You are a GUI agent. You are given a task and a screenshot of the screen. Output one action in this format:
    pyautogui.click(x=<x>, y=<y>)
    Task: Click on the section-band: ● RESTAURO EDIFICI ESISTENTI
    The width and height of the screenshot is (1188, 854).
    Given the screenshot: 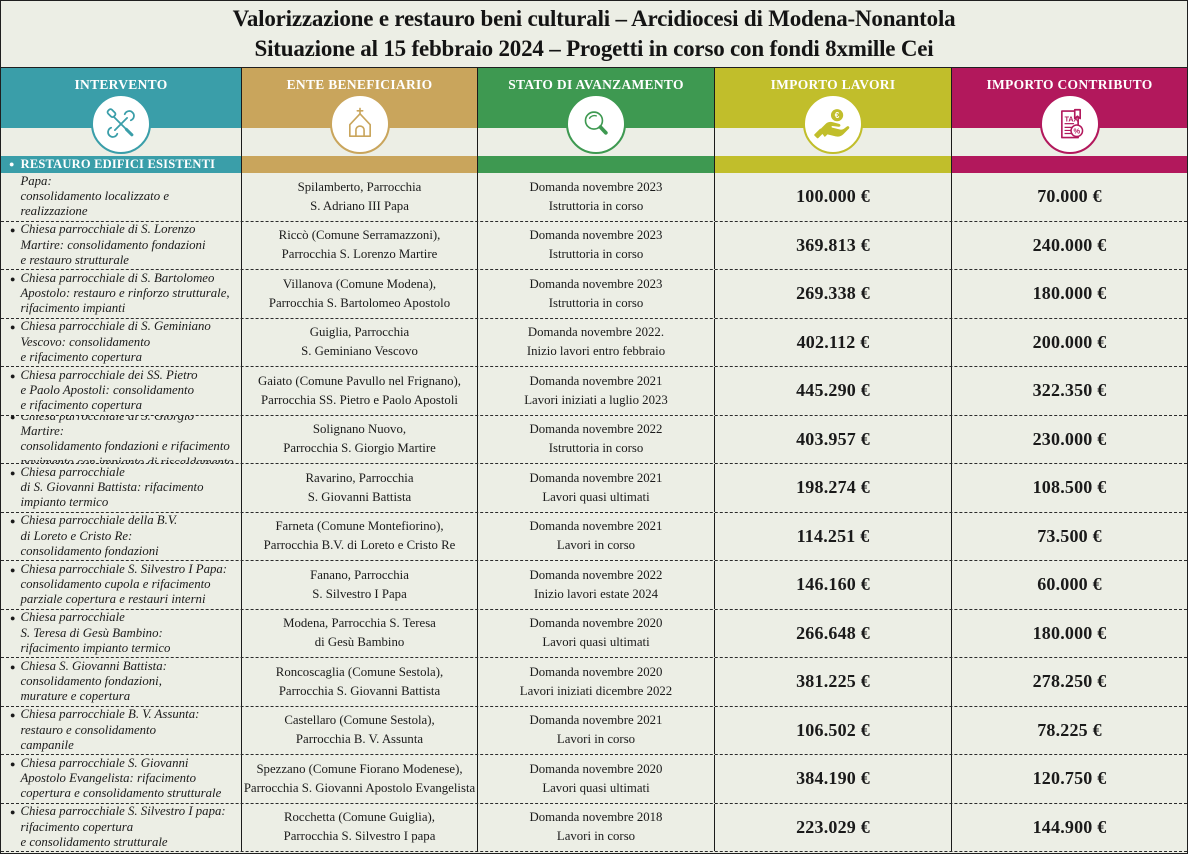 What is the action you would take?
    pyautogui.click(x=121, y=164)
    